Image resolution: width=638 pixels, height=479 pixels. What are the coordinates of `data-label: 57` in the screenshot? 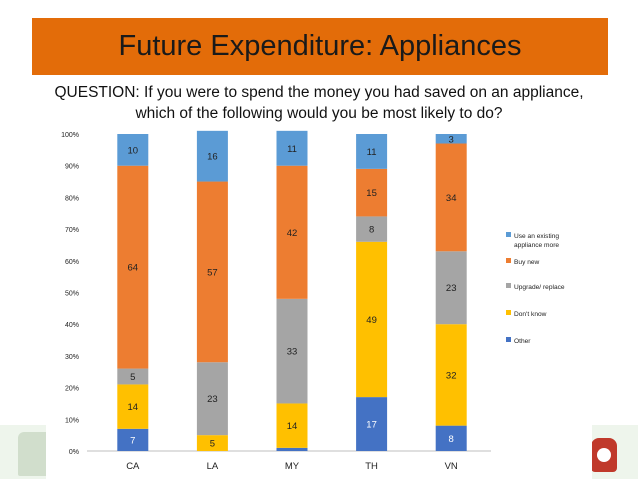 It's located at (212, 272).